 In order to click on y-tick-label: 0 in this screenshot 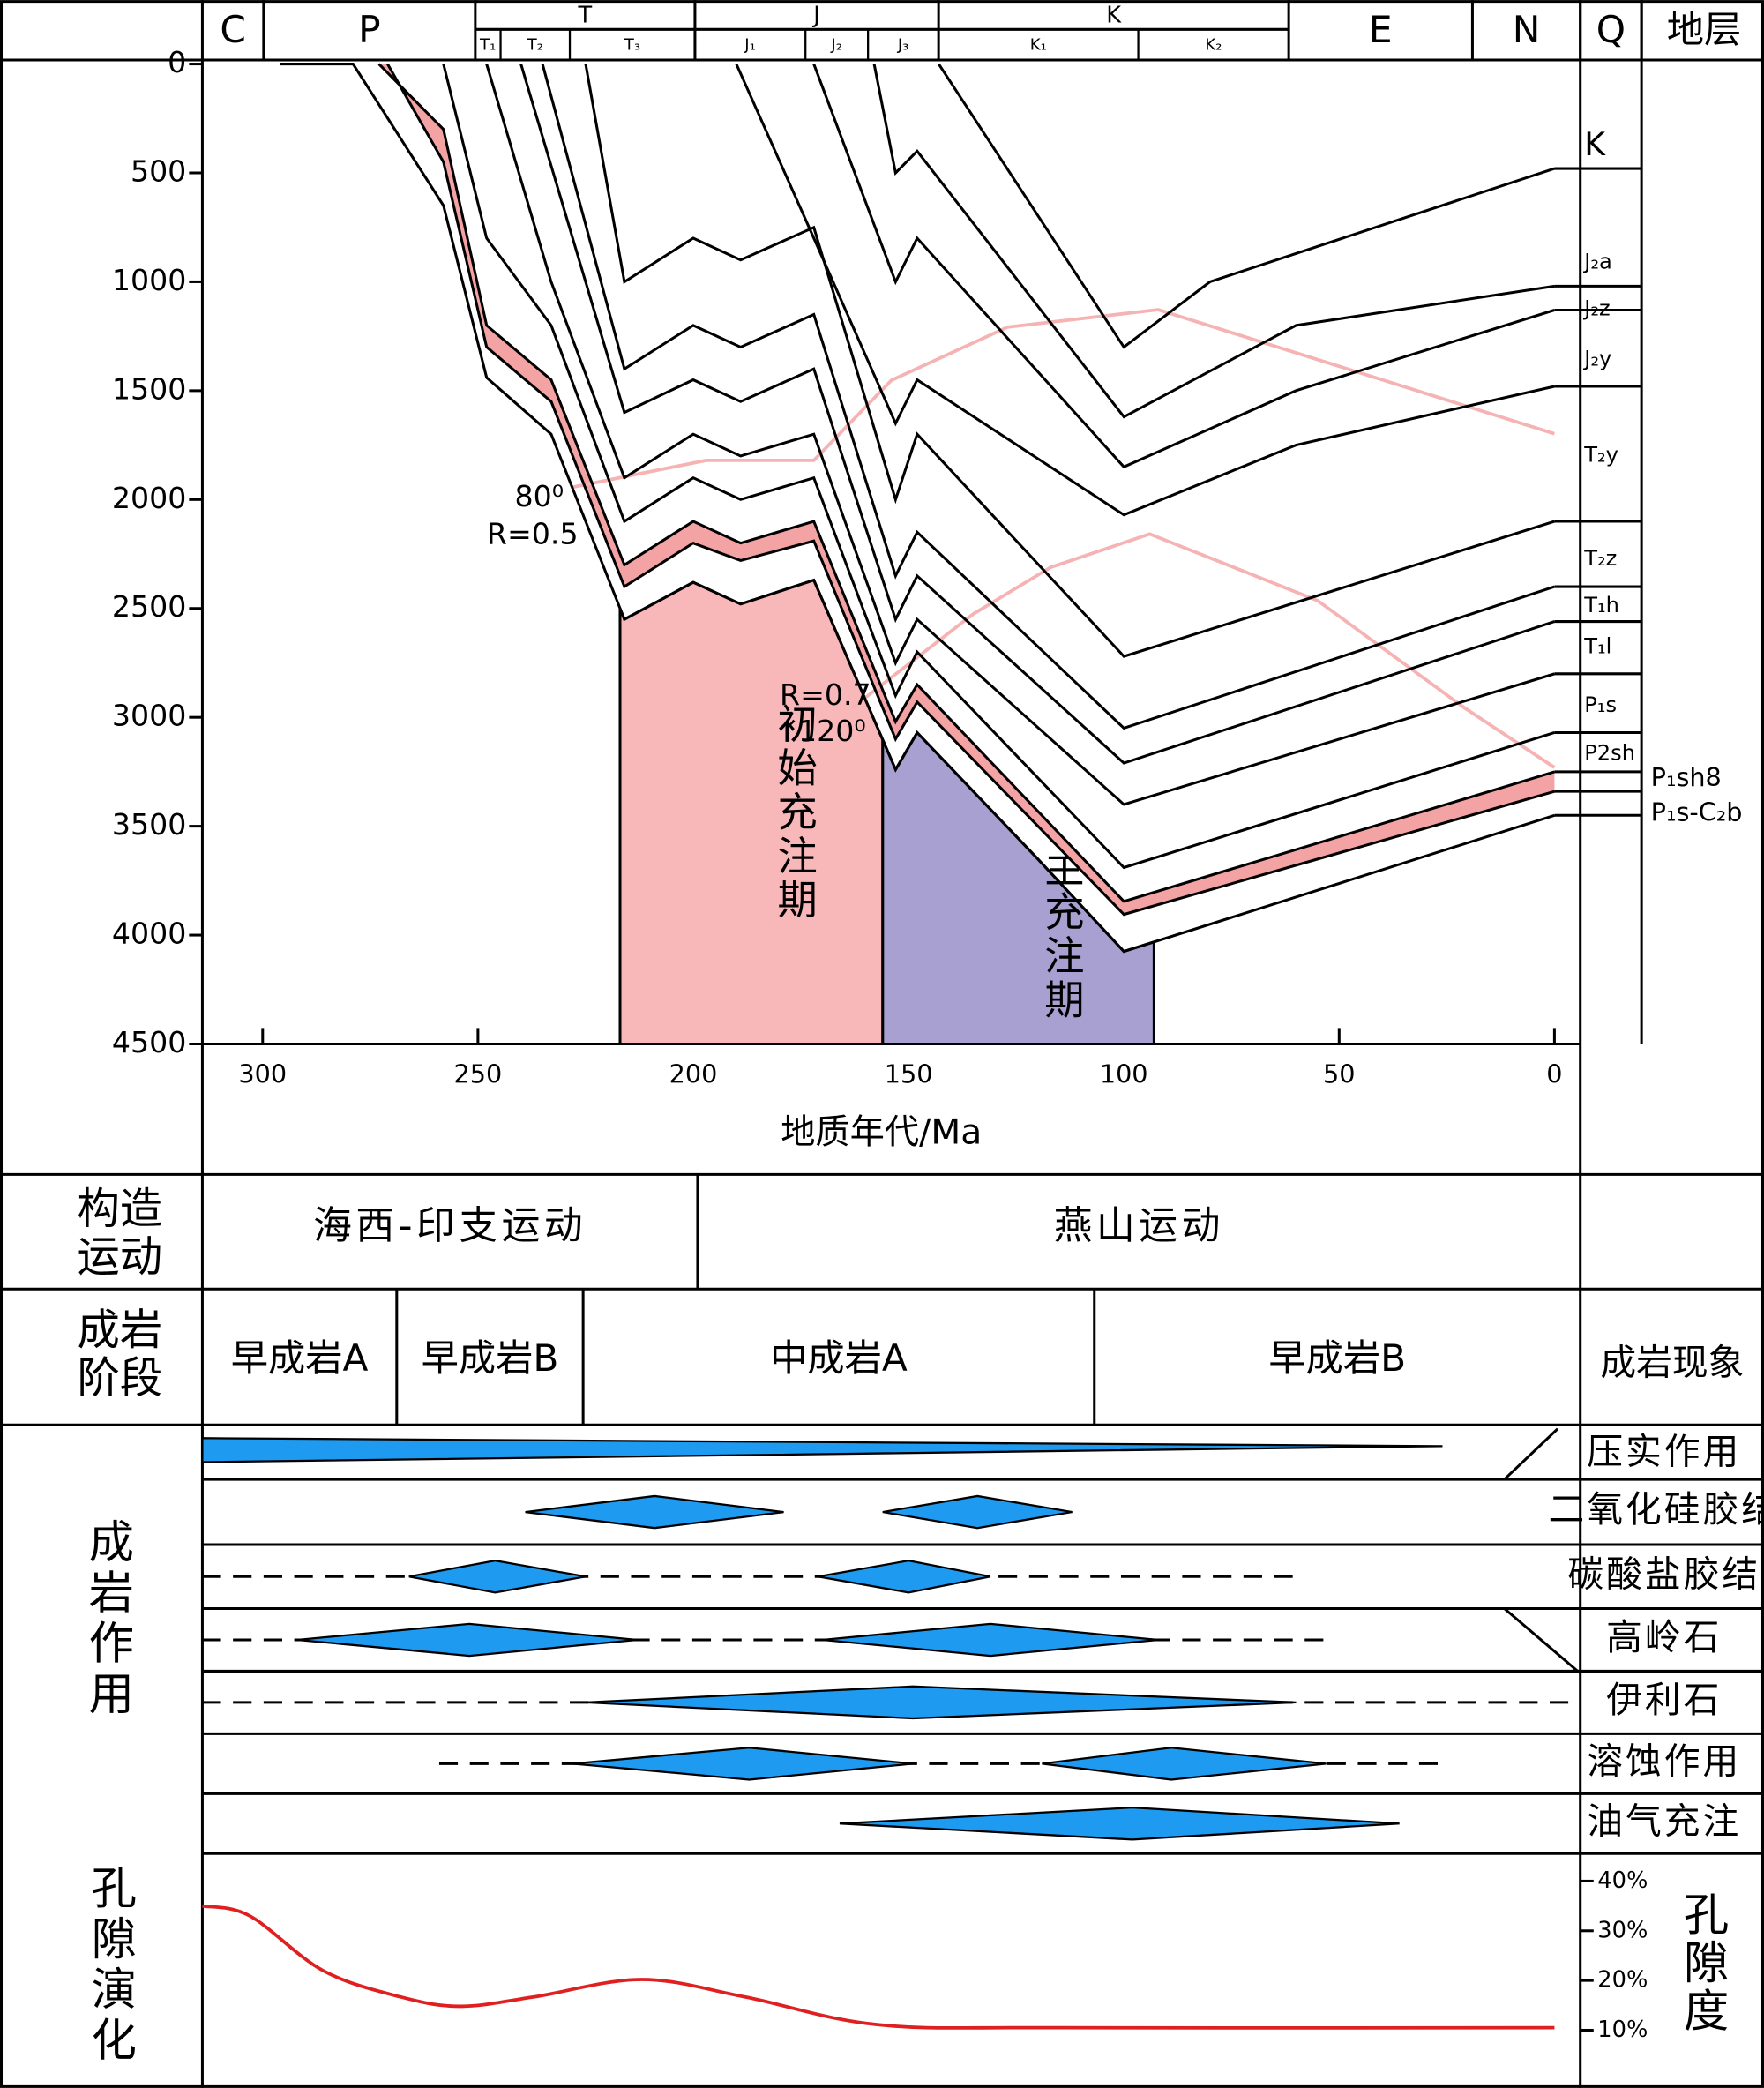, I will do `click(177, 62)`.